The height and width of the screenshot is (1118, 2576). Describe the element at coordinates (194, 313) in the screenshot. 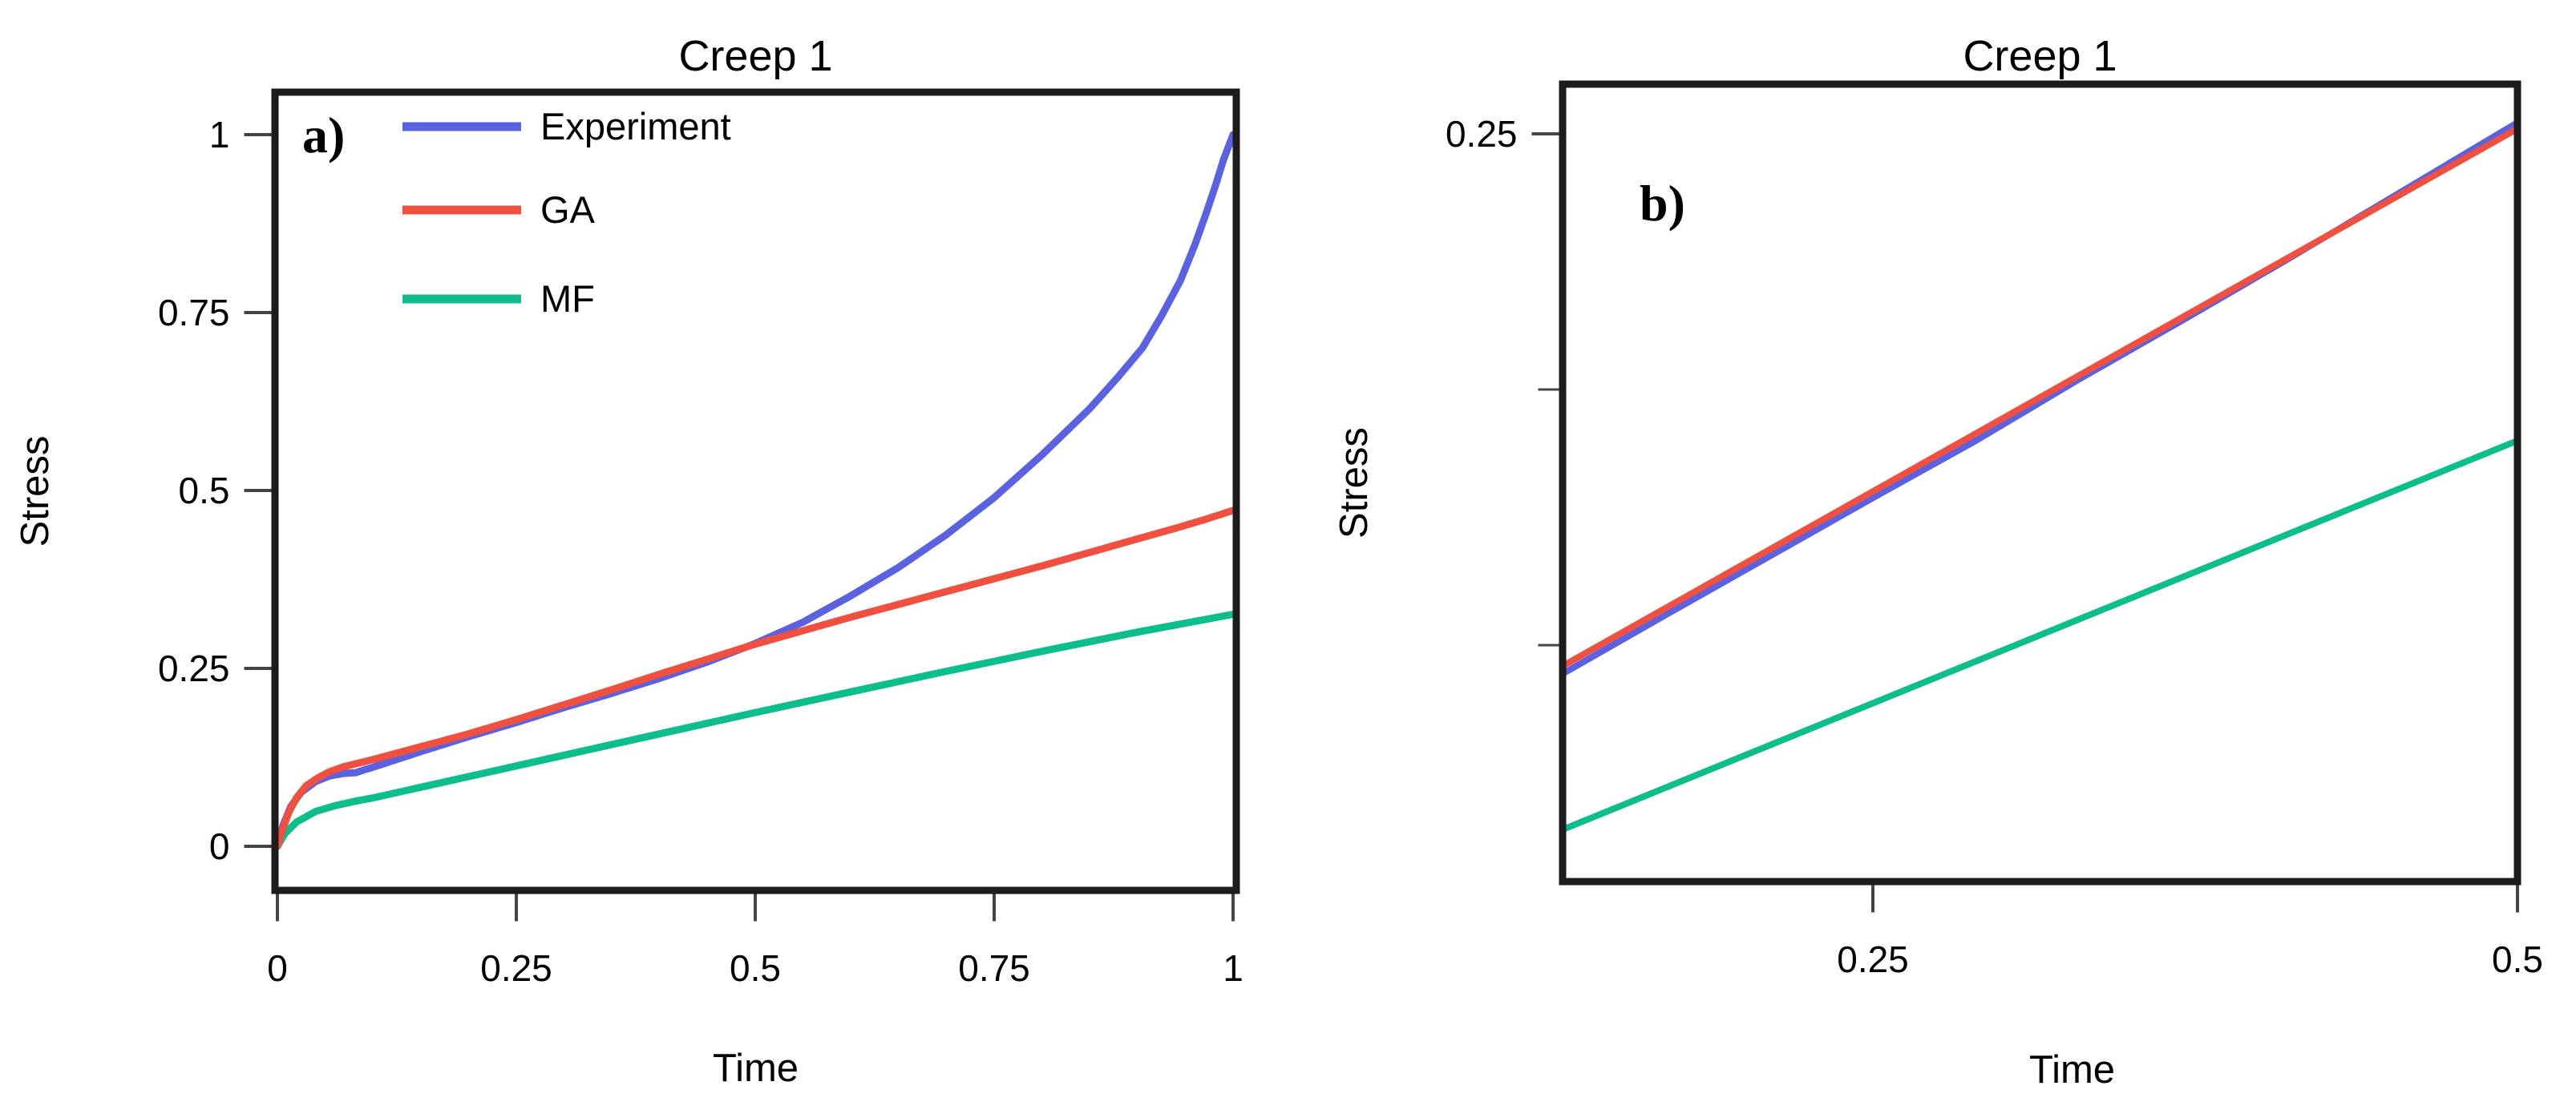

I see `y-tick-label: 0.75` at that location.